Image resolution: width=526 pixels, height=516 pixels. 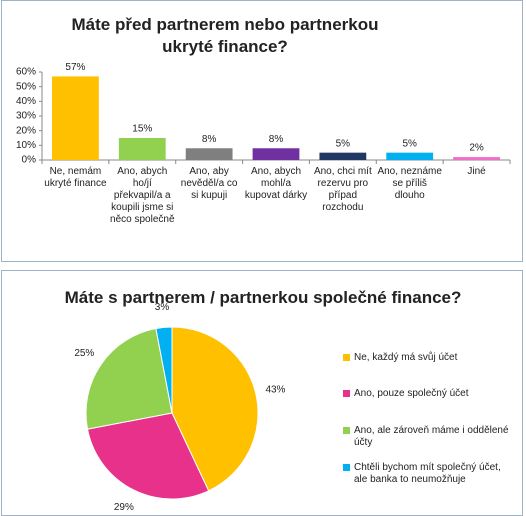 I want to click on y-tick-label: 30%, so click(x=26, y=116).